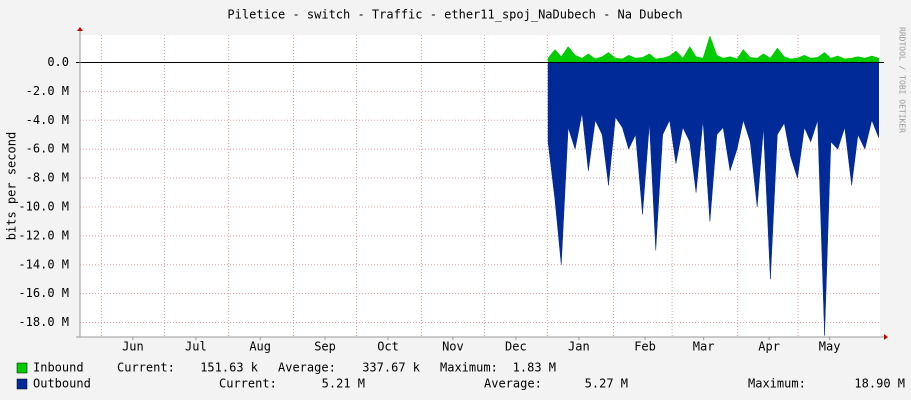 The height and width of the screenshot is (400, 911). What do you see at coordinates (516, 347) in the screenshot?
I see `x-tick-label: Dec` at bounding box center [516, 347].